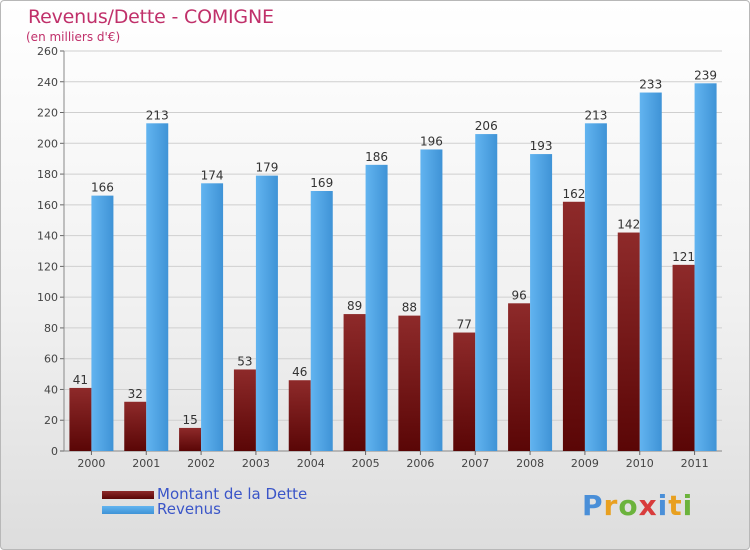 This screenshot has width=750, height=550. What do you see at coordinates (431, 300) in the screenshot?
I see `bar-revenus-2006` at bounding box center [431, 300].